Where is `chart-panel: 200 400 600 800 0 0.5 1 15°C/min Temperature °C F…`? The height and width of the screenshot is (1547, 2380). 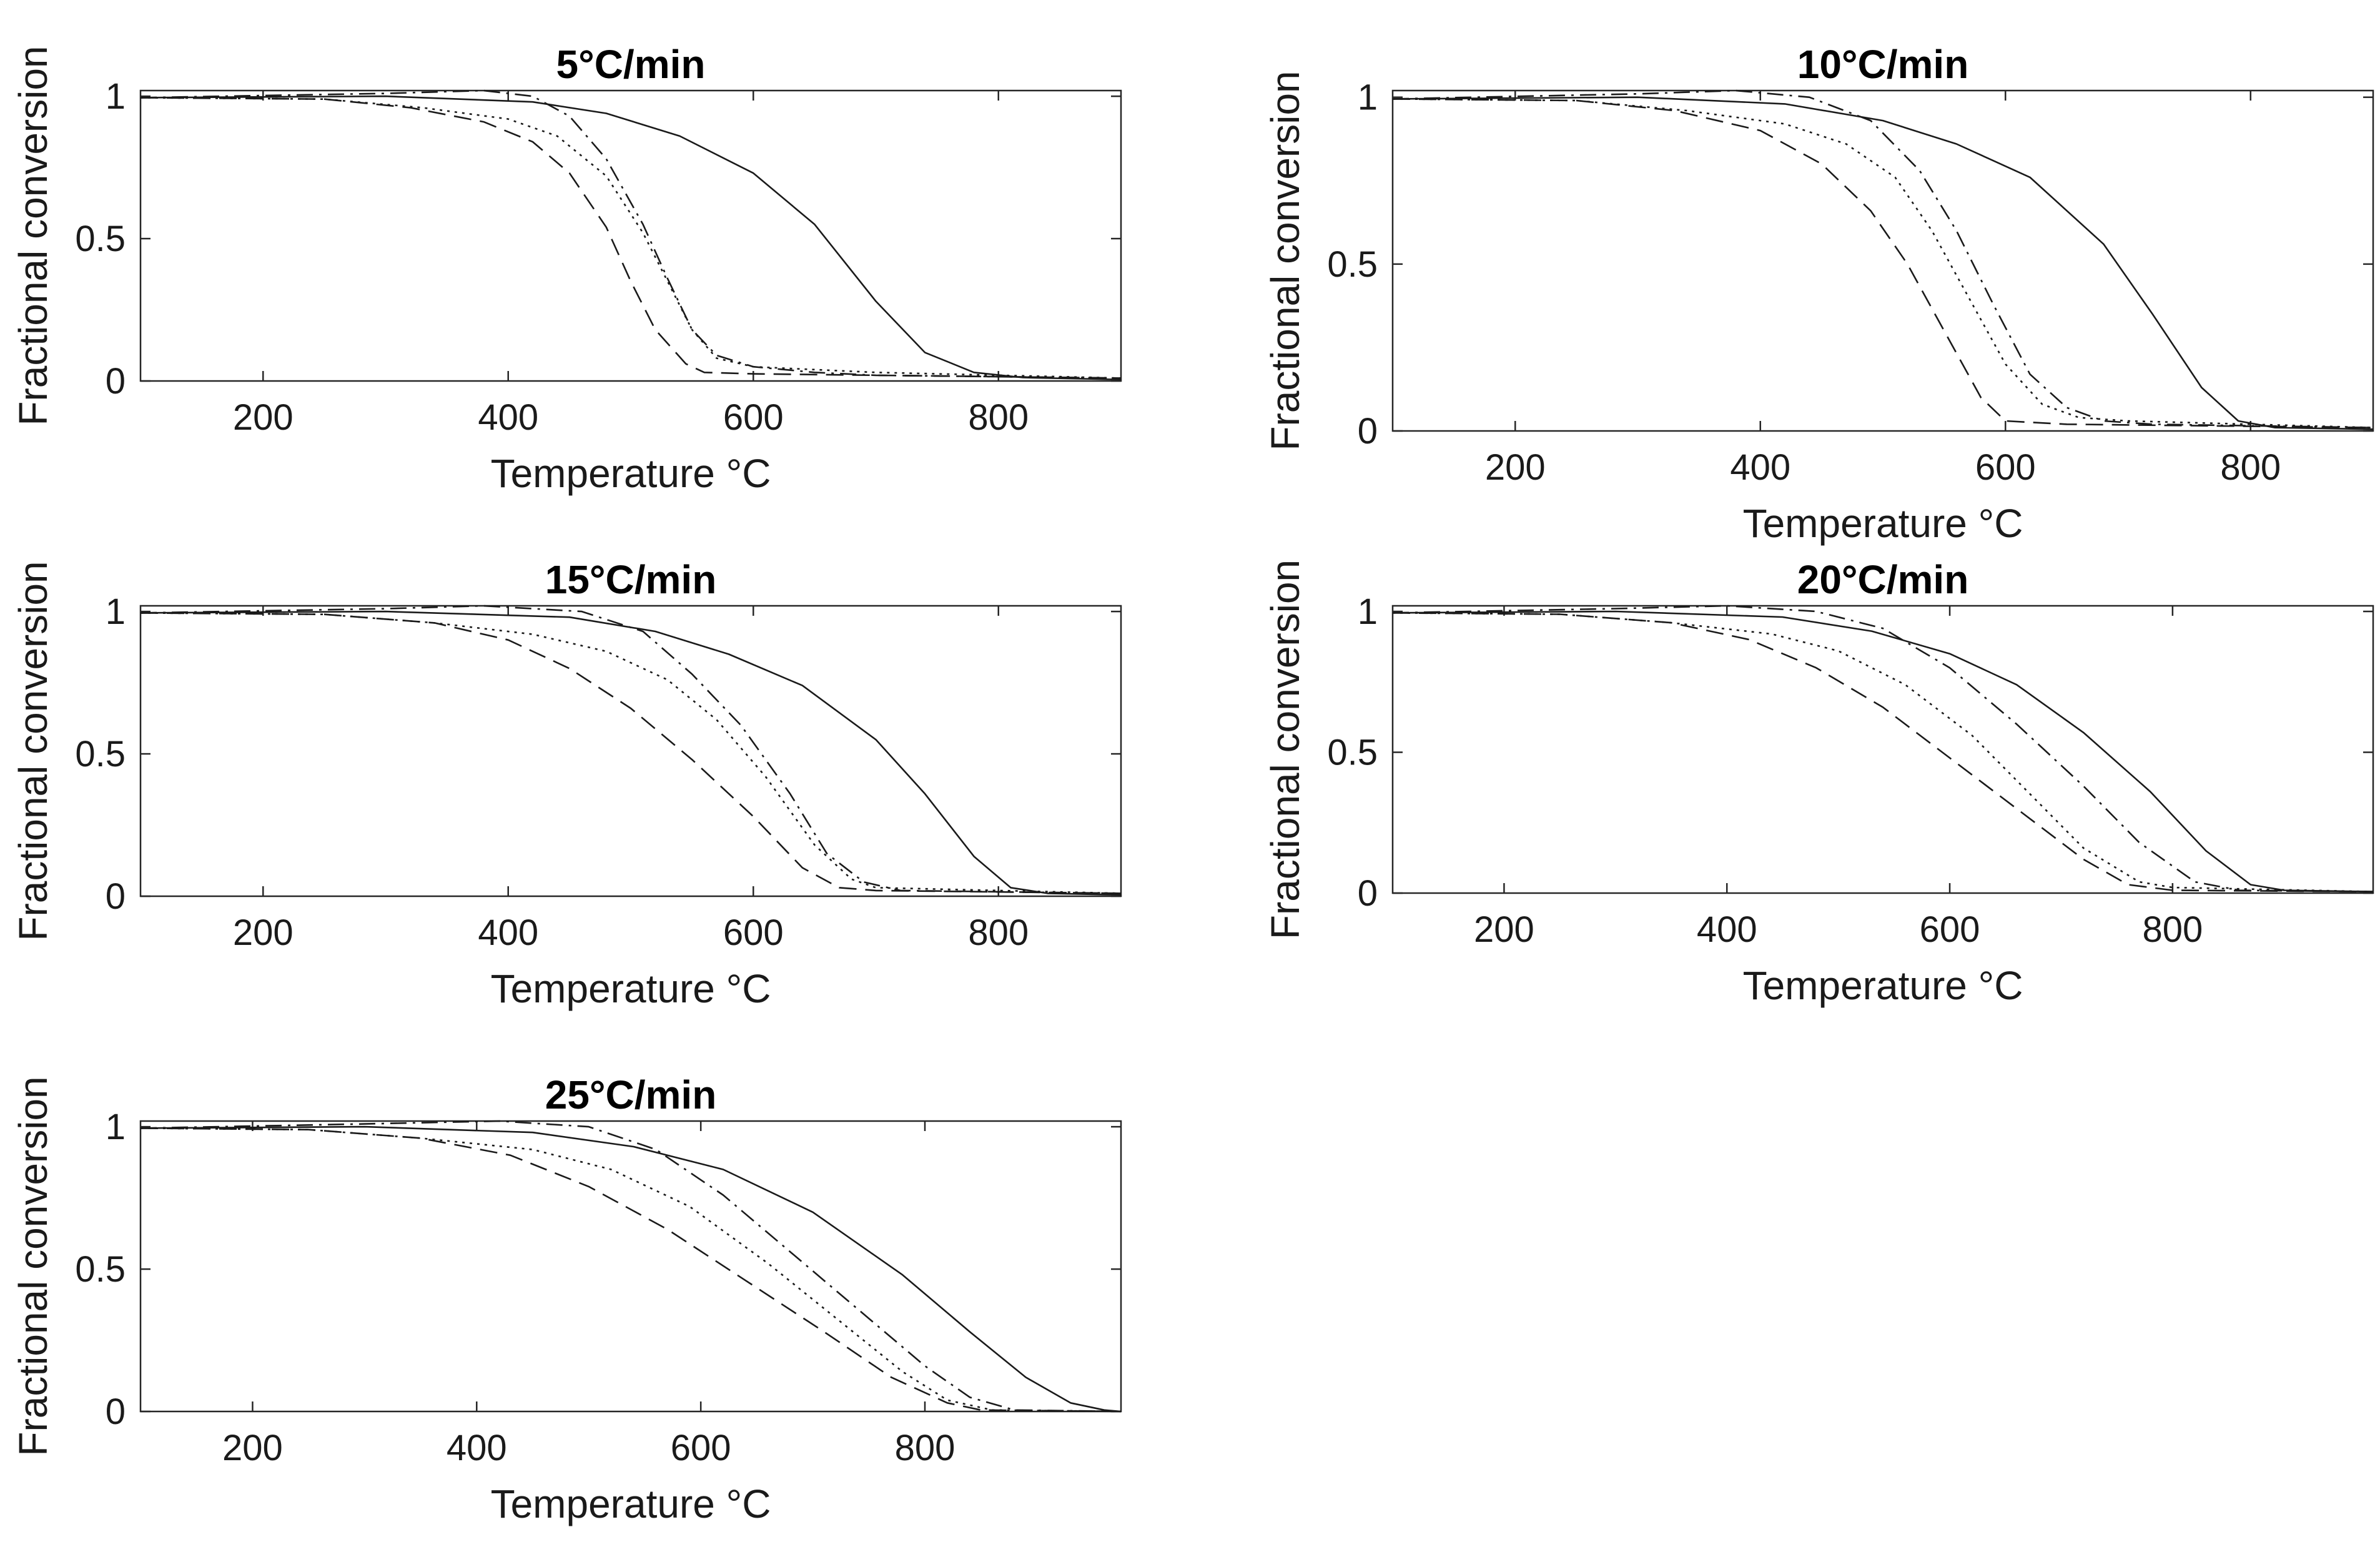
chart-panel: 200 400 600 800 0 0.5 1 15°C/min Temperature °C F… is located at coordinates (566, 784).